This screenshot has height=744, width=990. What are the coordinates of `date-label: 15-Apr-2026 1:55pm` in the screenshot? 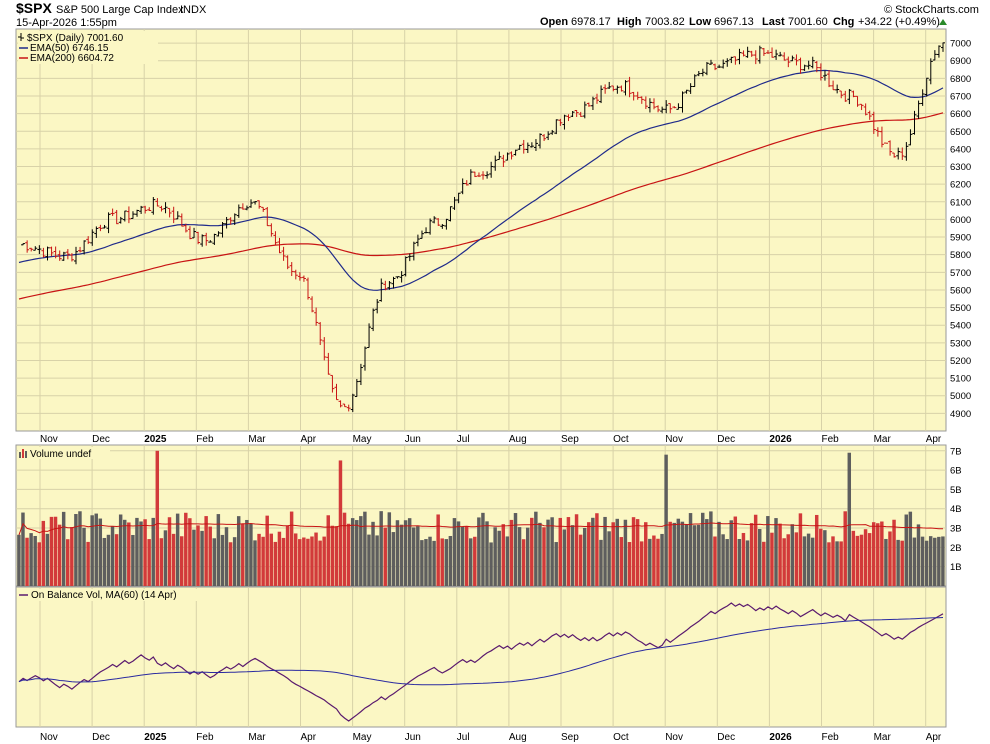 It's located at (66, 23).